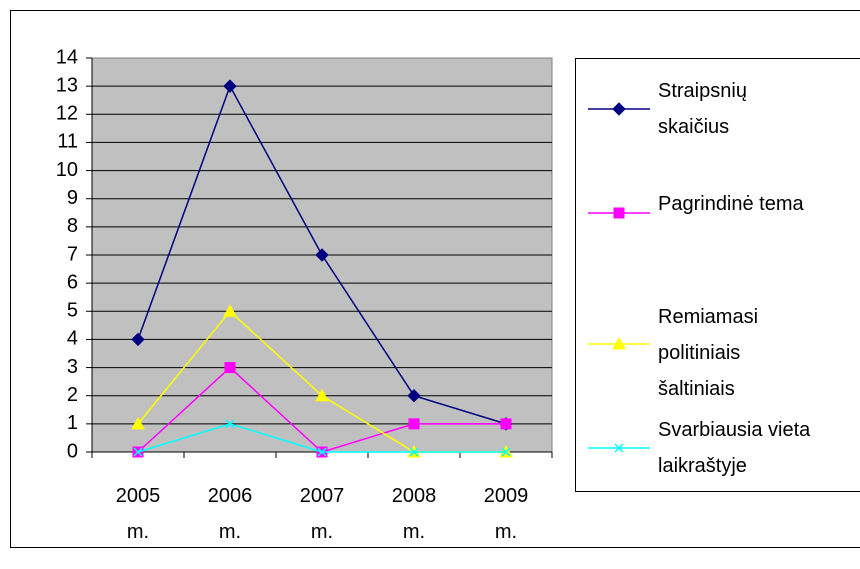  Describe the element at coordinates (67, 142) in the screenshot. I see `y-tick-label: 11` at that location.